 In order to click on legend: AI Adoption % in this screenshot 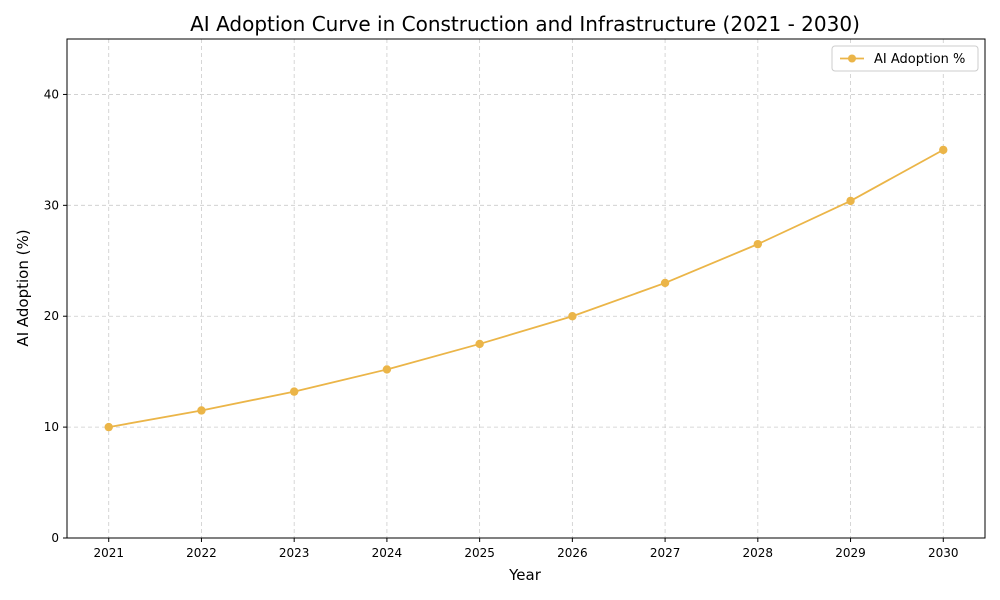, I will do `click(905, 58)`.